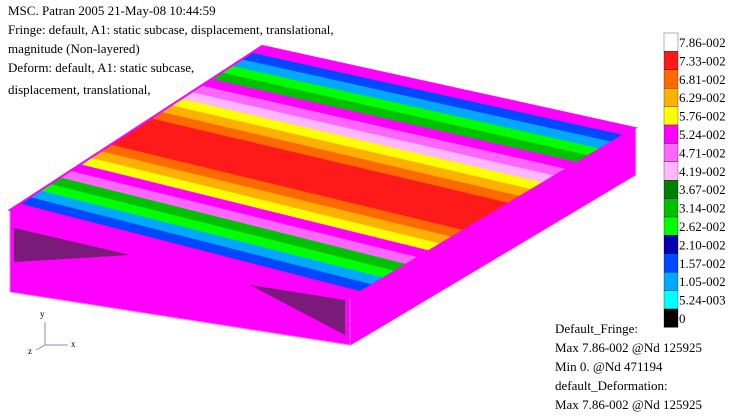 The image size is (738, 419). What do you see at coordinates (30, 351) in the screenshot?
I see `triad-z-label: z` at bounding box center [30, 351].